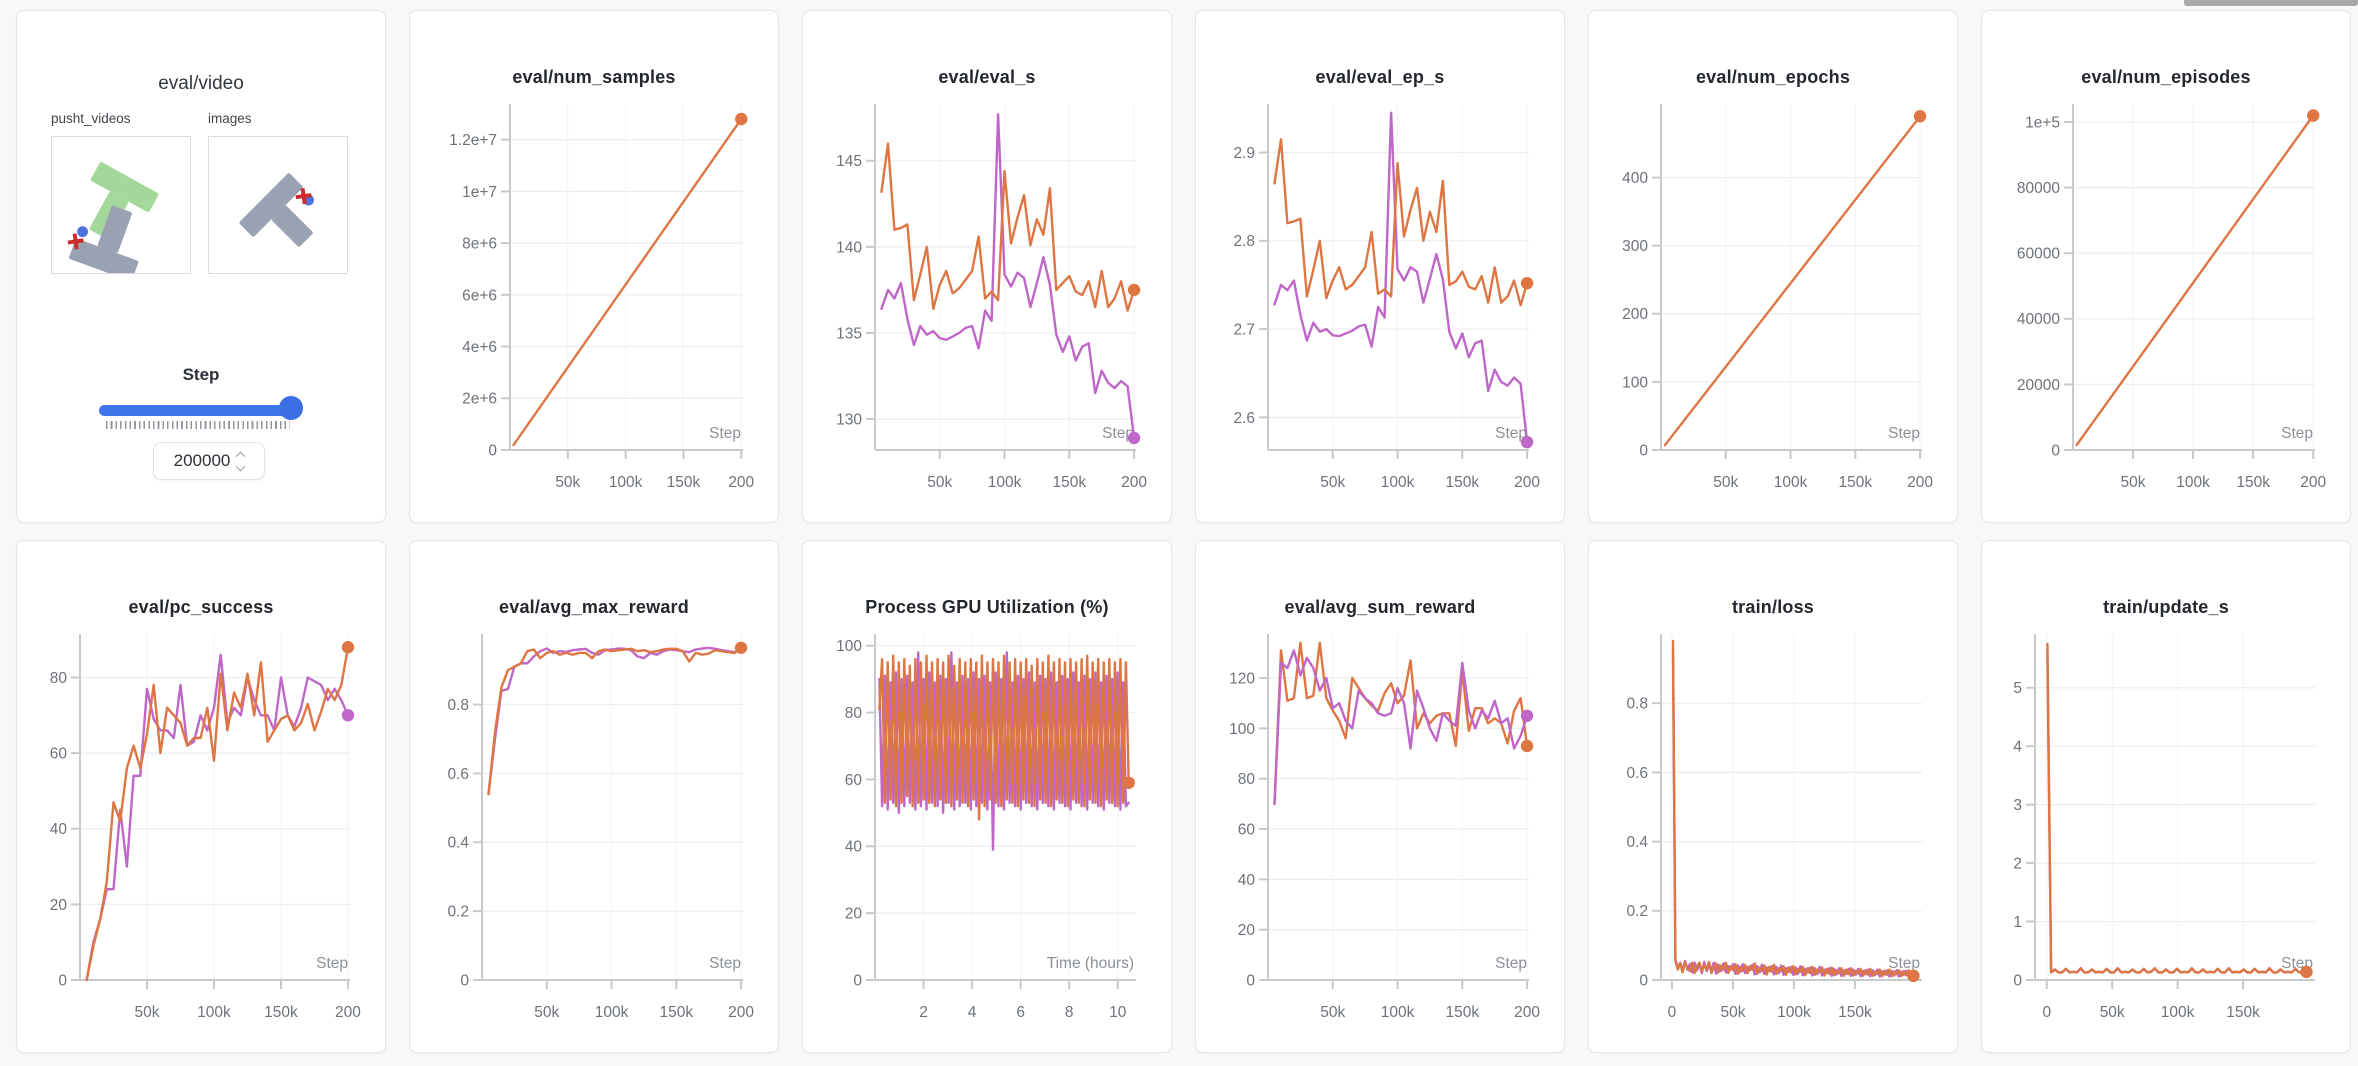 The image size is (2358, 1066). I want to click on chart-title: eval/num_epochs, so click(1773, 77).